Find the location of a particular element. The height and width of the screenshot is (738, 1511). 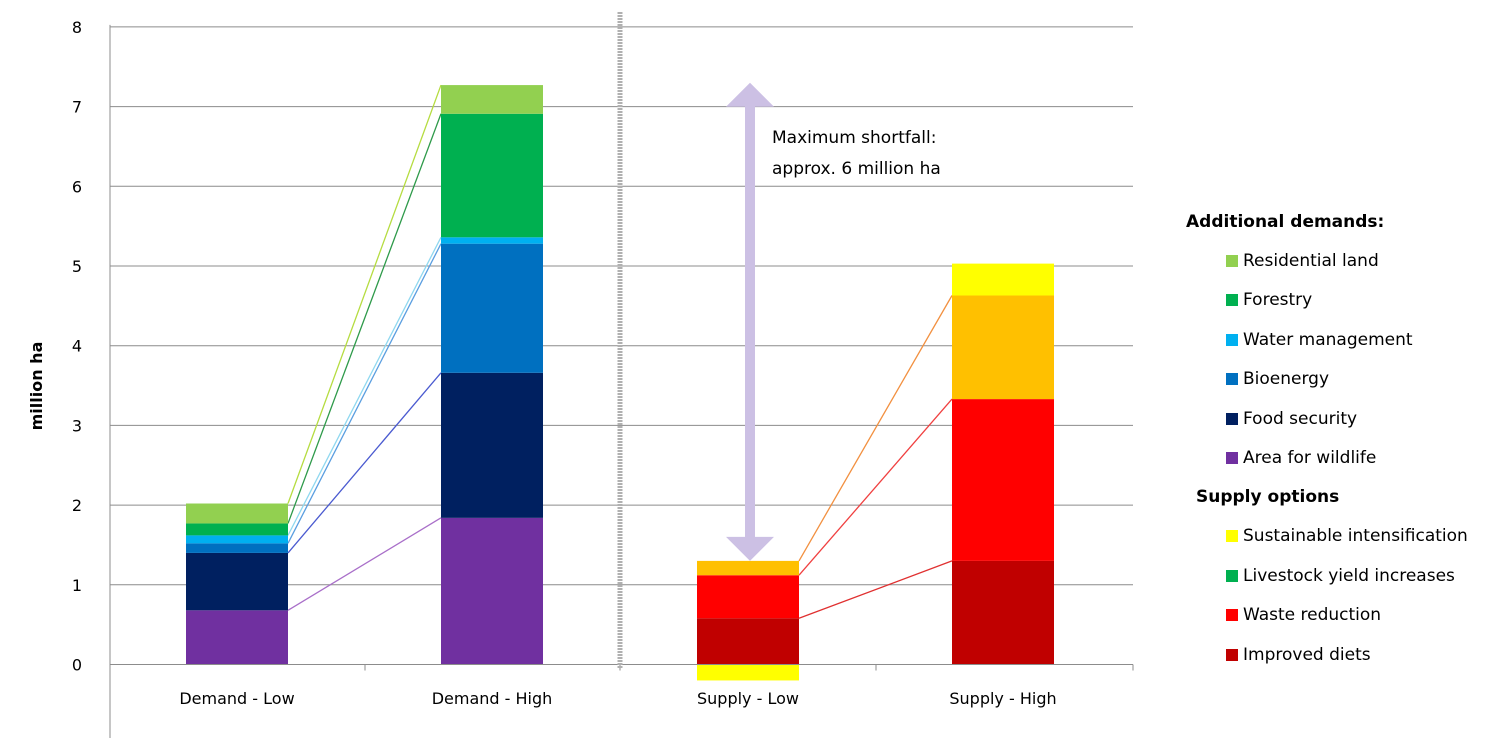

legend-item-sustainable-intensification: Sustainable intensification is located at coordinates (1368, 536).